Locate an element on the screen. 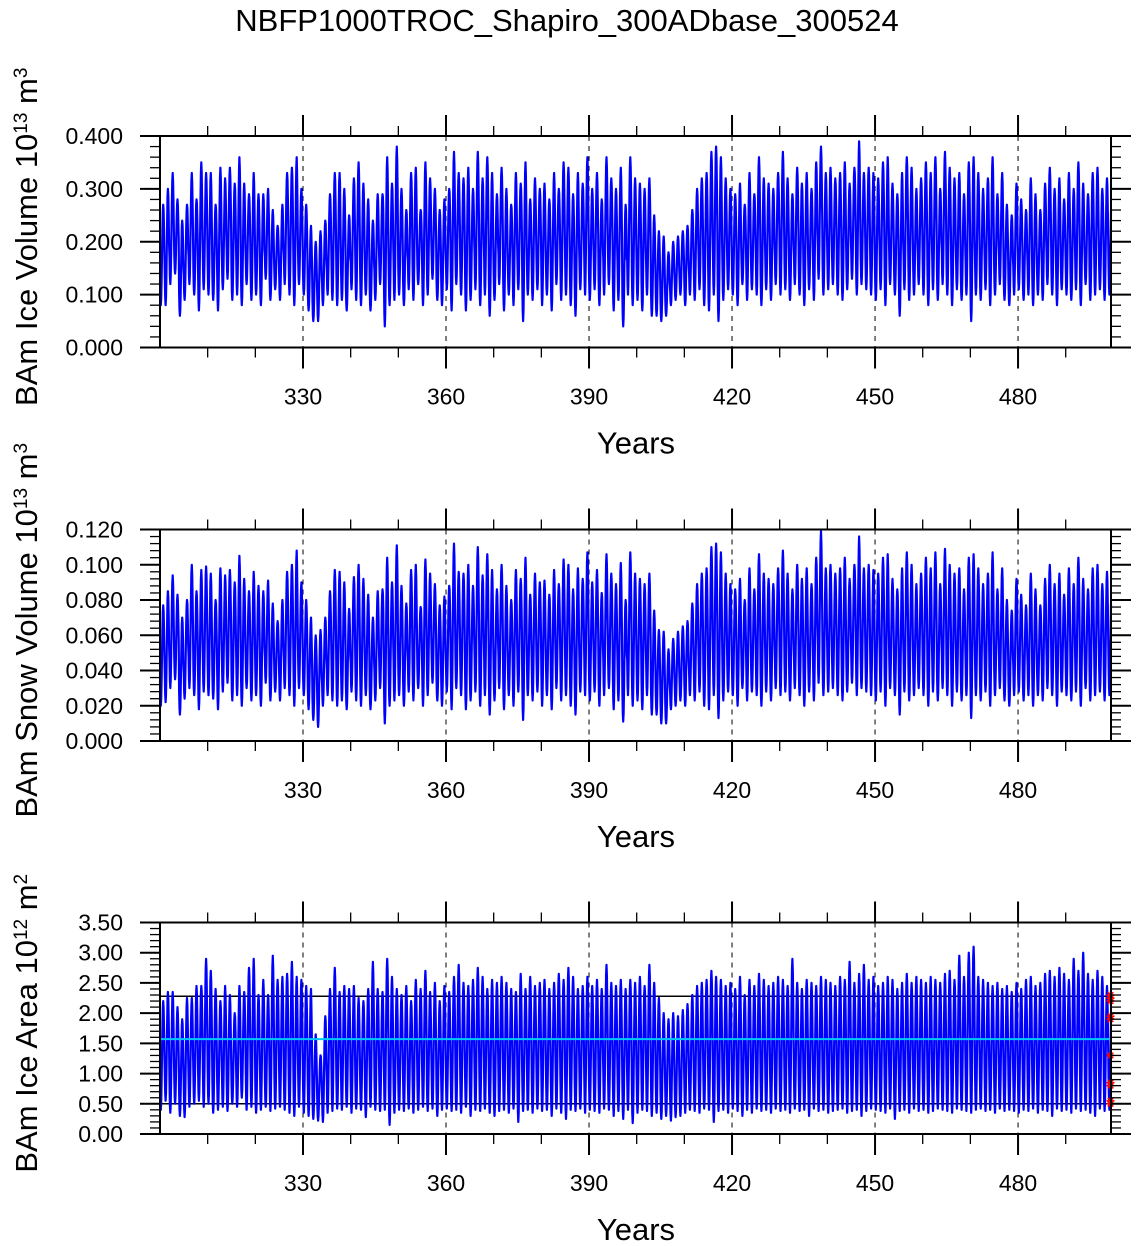 This screenshot has width=1138, height=1246. y-tick-label: 3.00 is located at coordinates (100, 953).